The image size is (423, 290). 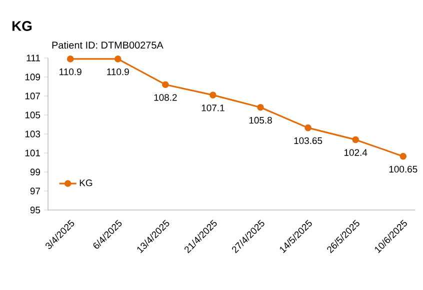 I want to click on data-label: 107.1, so click(x=213, y=108).